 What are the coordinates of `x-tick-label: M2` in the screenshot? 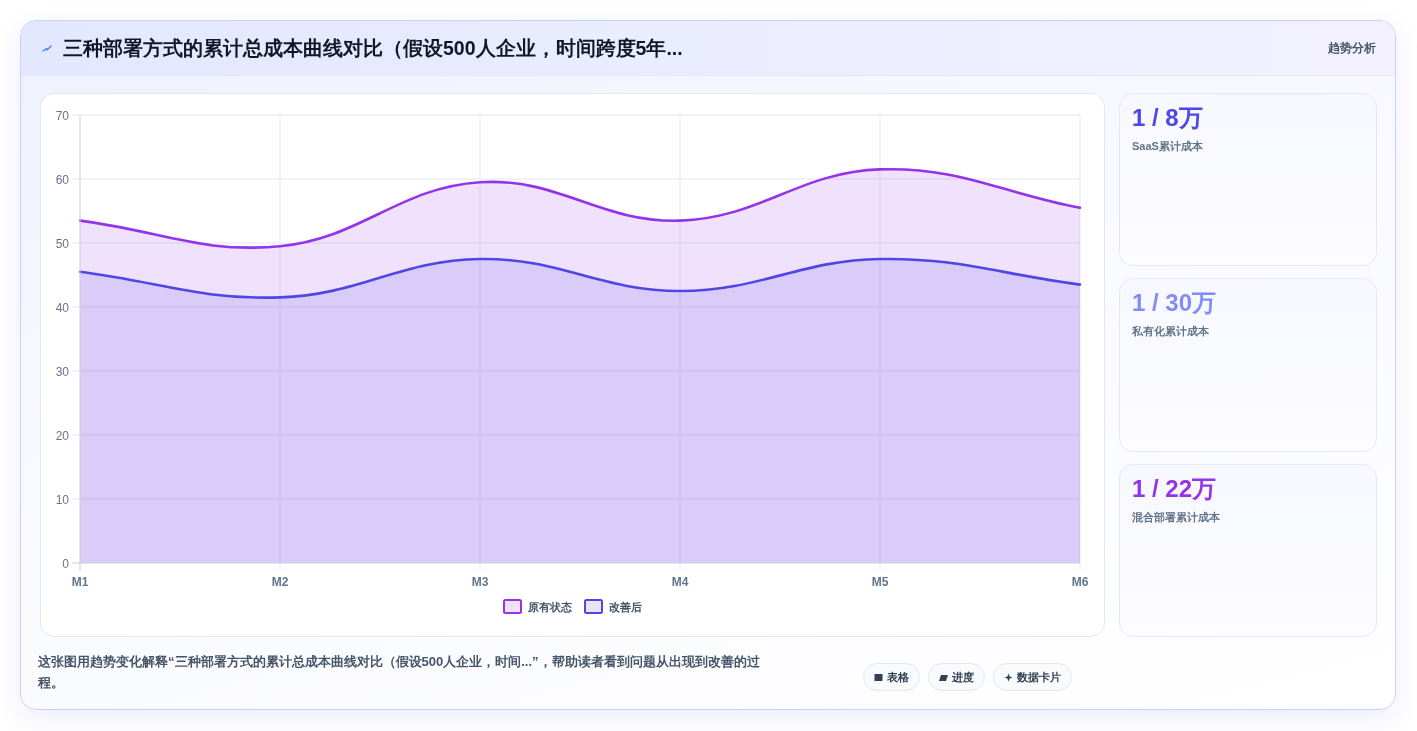 It's located at (280, 582).